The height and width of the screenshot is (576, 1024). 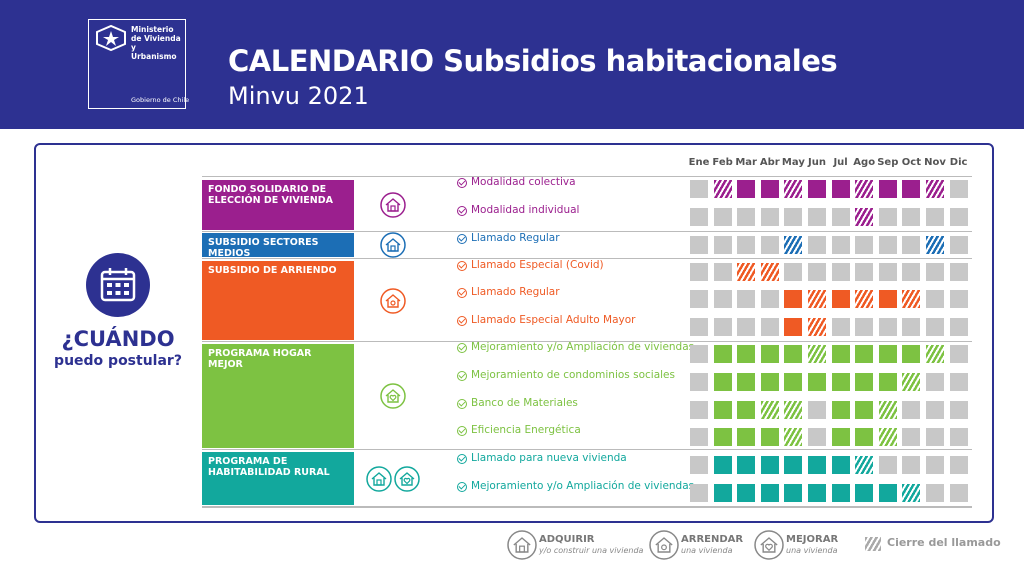 What do you see at coordinates (553, 320) in the screenshot?
I see `call-label: Llamado Especial Adulto Mayor` at bounding box center [553, 320].